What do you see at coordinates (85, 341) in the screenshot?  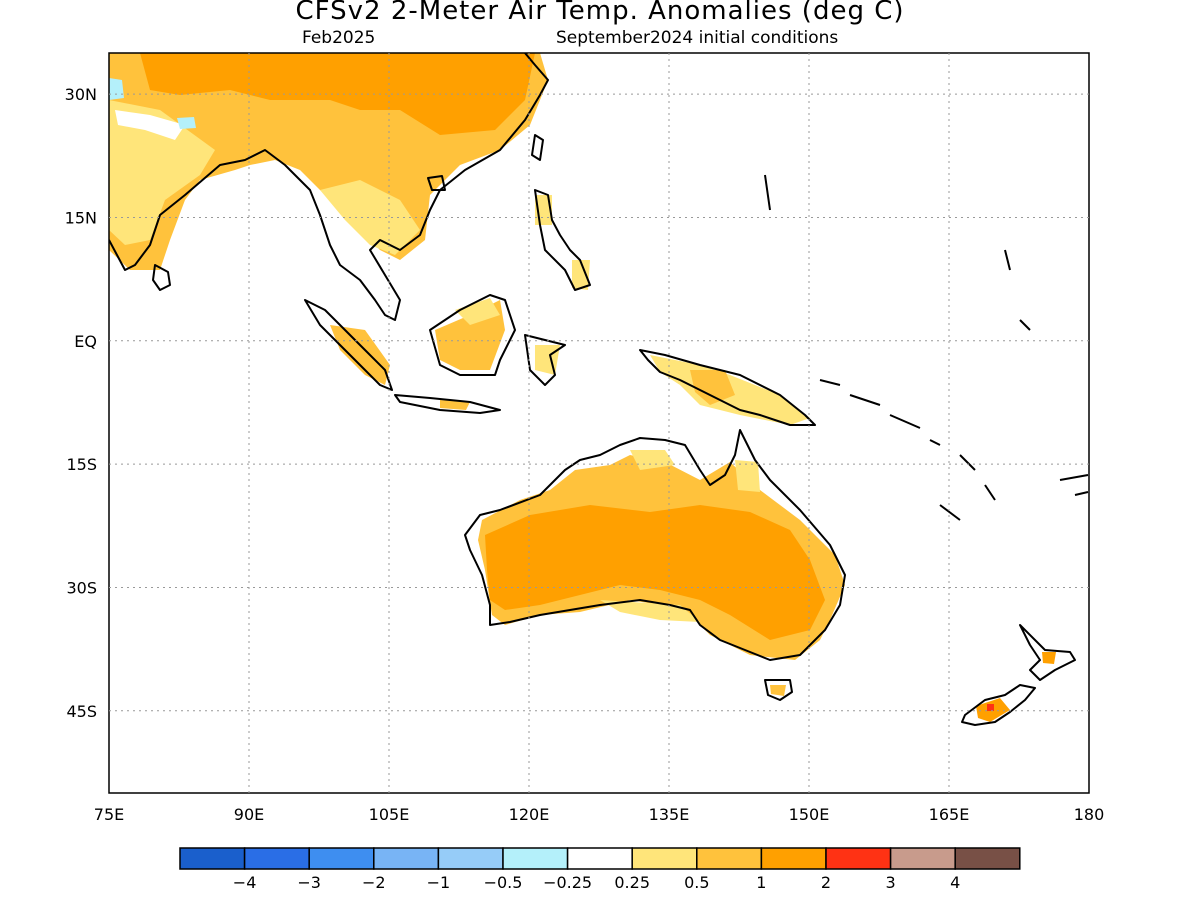 I see `latitude-tick-label: EQ` at bounding box center [85, 341].